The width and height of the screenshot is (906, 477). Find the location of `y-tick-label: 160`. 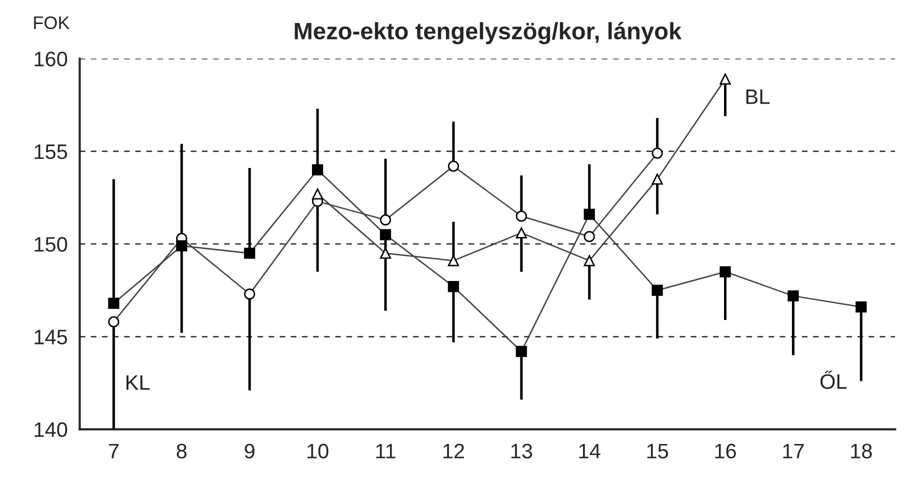

y-tick-label: 160 is located at coordinates (51, 59).